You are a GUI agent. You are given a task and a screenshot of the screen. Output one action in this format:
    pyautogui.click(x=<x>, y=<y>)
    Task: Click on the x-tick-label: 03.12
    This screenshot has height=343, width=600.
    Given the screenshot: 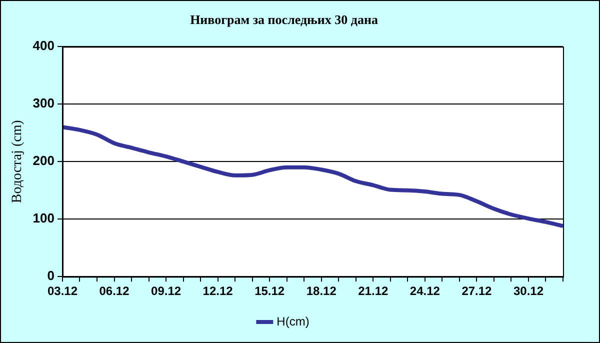 What is the action you would take?
    pyautogui.click(x=62, y=291)
    